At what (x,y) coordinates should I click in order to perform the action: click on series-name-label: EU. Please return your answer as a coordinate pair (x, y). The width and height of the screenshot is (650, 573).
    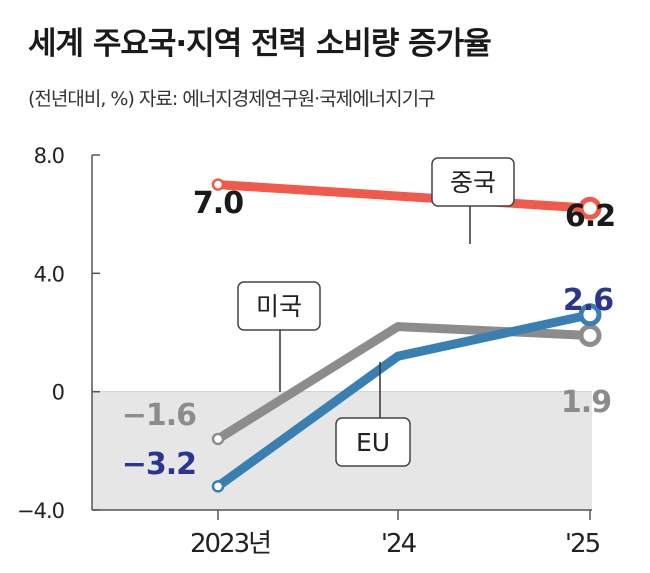
    Looking at the image, I should click on (373, 442).